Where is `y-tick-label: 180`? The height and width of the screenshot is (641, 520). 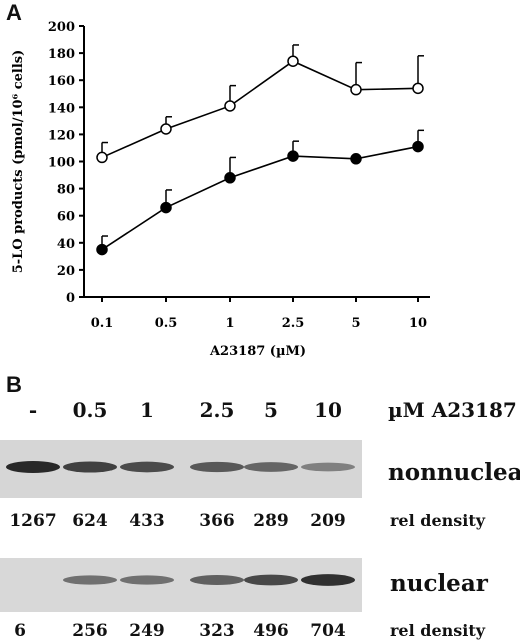
y-tick-label: 180 is located at coordinates (61, 54).